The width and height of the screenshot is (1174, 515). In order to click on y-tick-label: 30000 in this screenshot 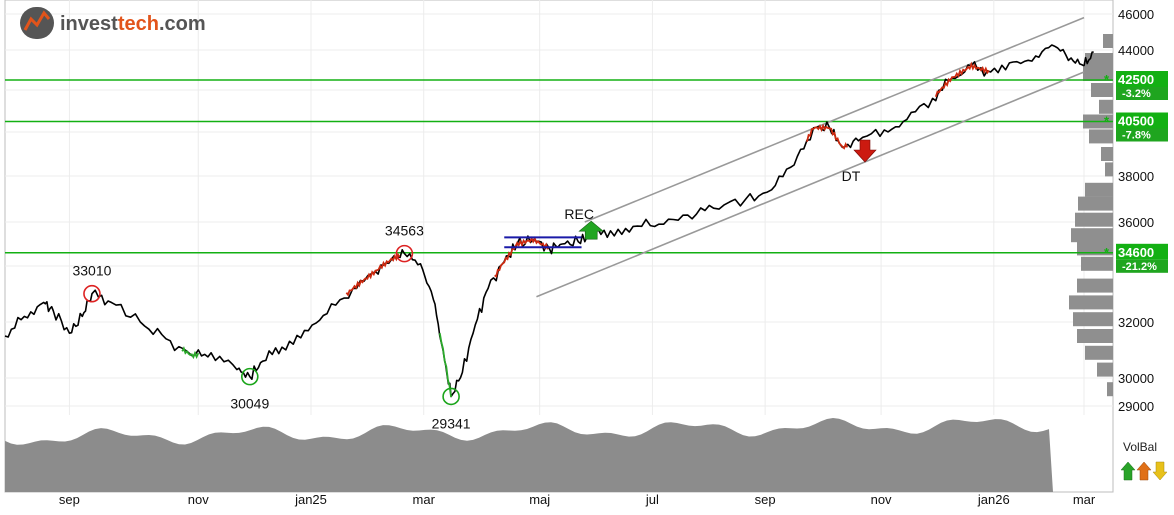, I will do `click(1136, 378)`.